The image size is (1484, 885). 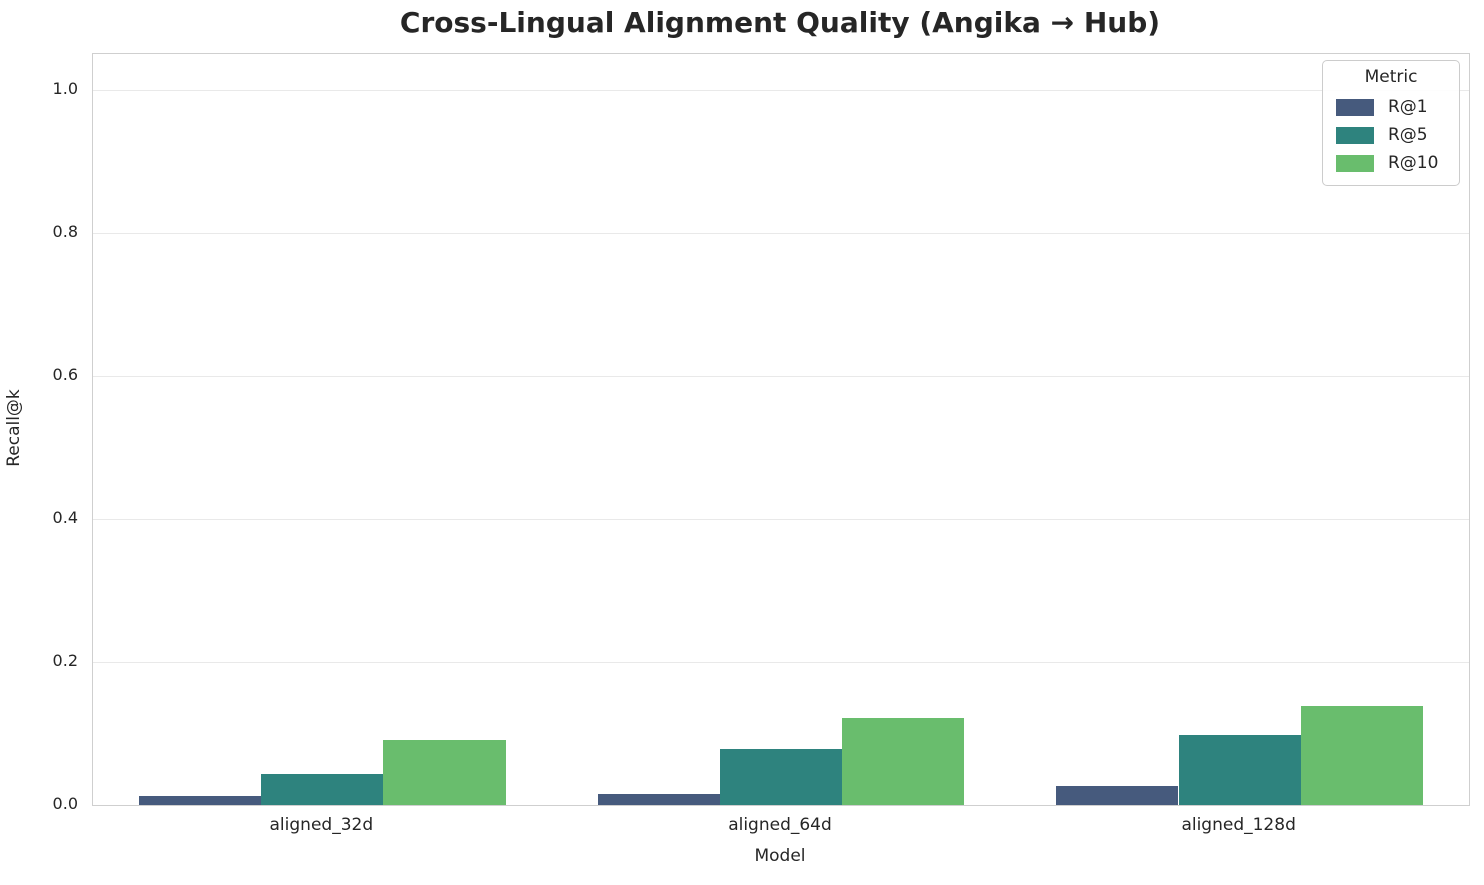 I want to click on legend: Metric R@1 R@5 R@10, so click(x=1391, y=123).